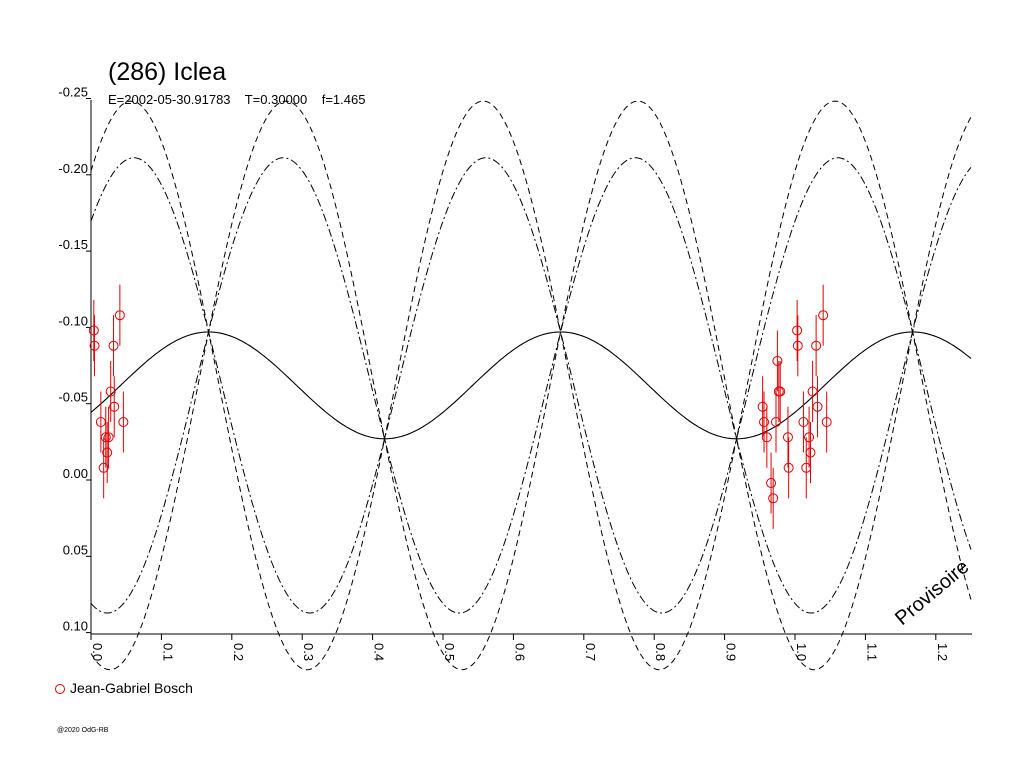 The height and width of the screenshot is (768, 1024). Describe the element at coordinates (236, 99) in the screenshot. I see `chart-subtitle: E=2002-05-30.91783 T=0.30000 f=1.465` at that location.